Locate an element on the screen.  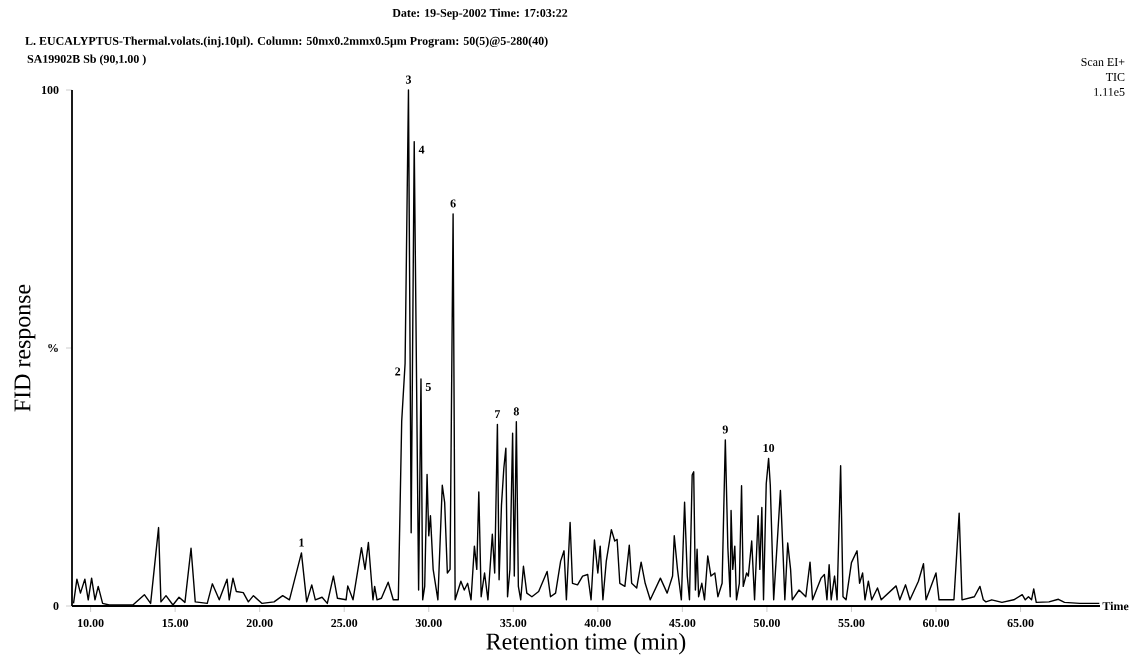
x-tick-label: 40.00 is located at coordinates (597, 623).